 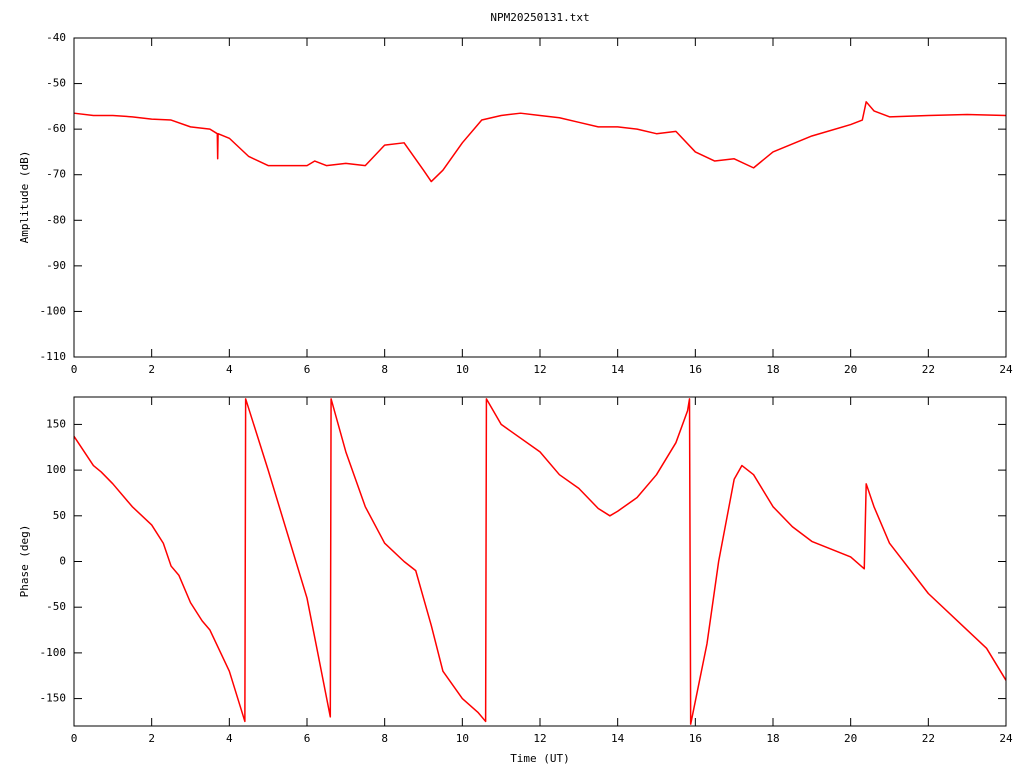 I want to click on y-tick-label: -80, so click(x=56, y=219).